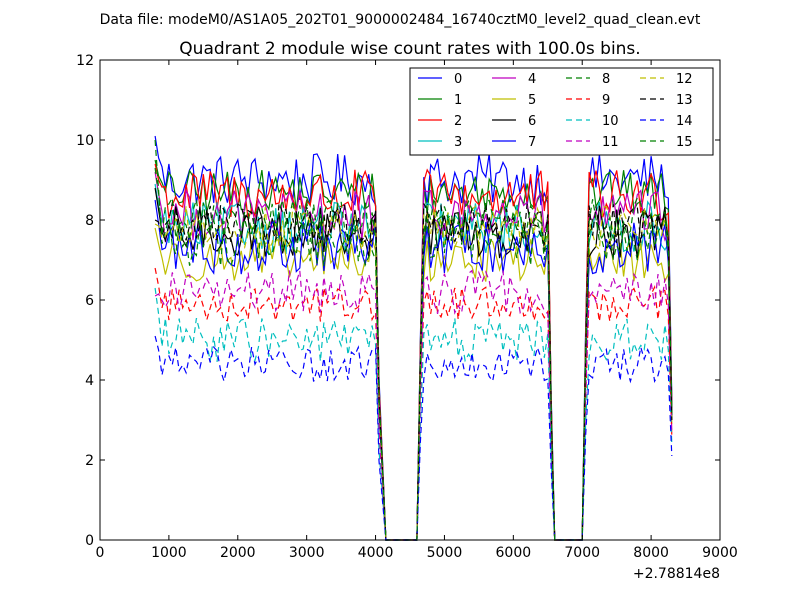 Image resolution: width=800 pixels, height=600 pixels. I want to click on legend-label-7: 7, so click(532, 142).